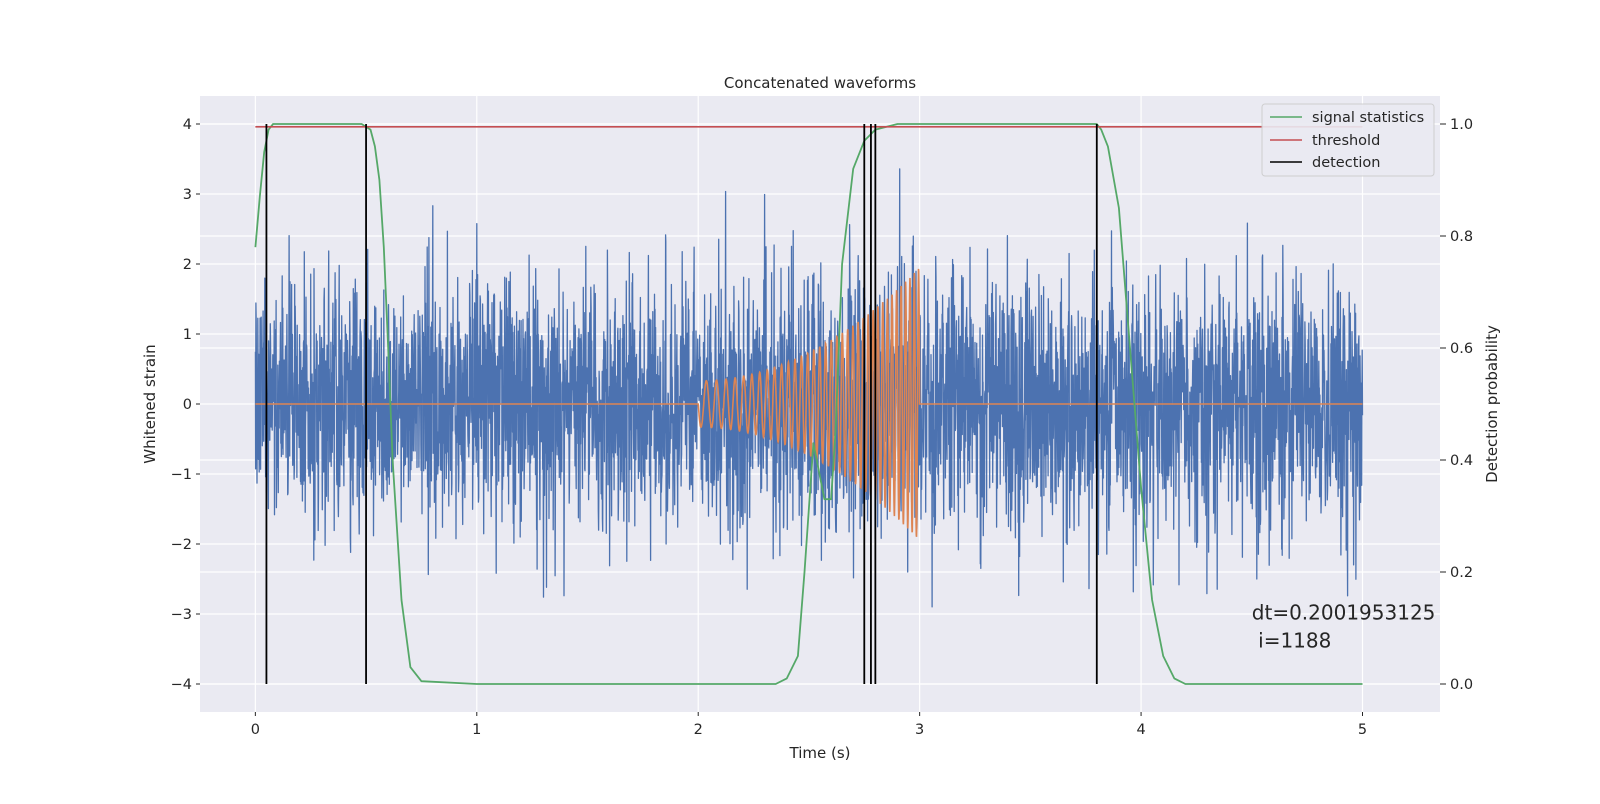  What do you see at coordinates (181, 475) in the screenshot?
I see `y-tick-label-5: −1` at bounding box center [181, 475].